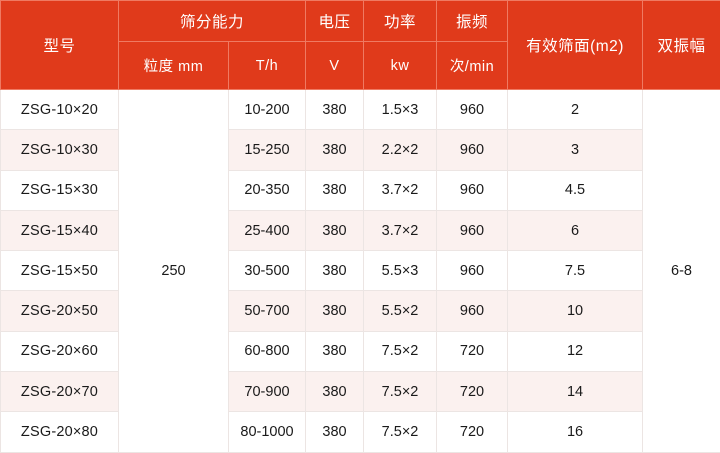 The width and height of the screenshot is (720, 453). Describe the element at coordinates (267, 150) in the screenshot. I see `cell-throughput: 15-250` at that location.